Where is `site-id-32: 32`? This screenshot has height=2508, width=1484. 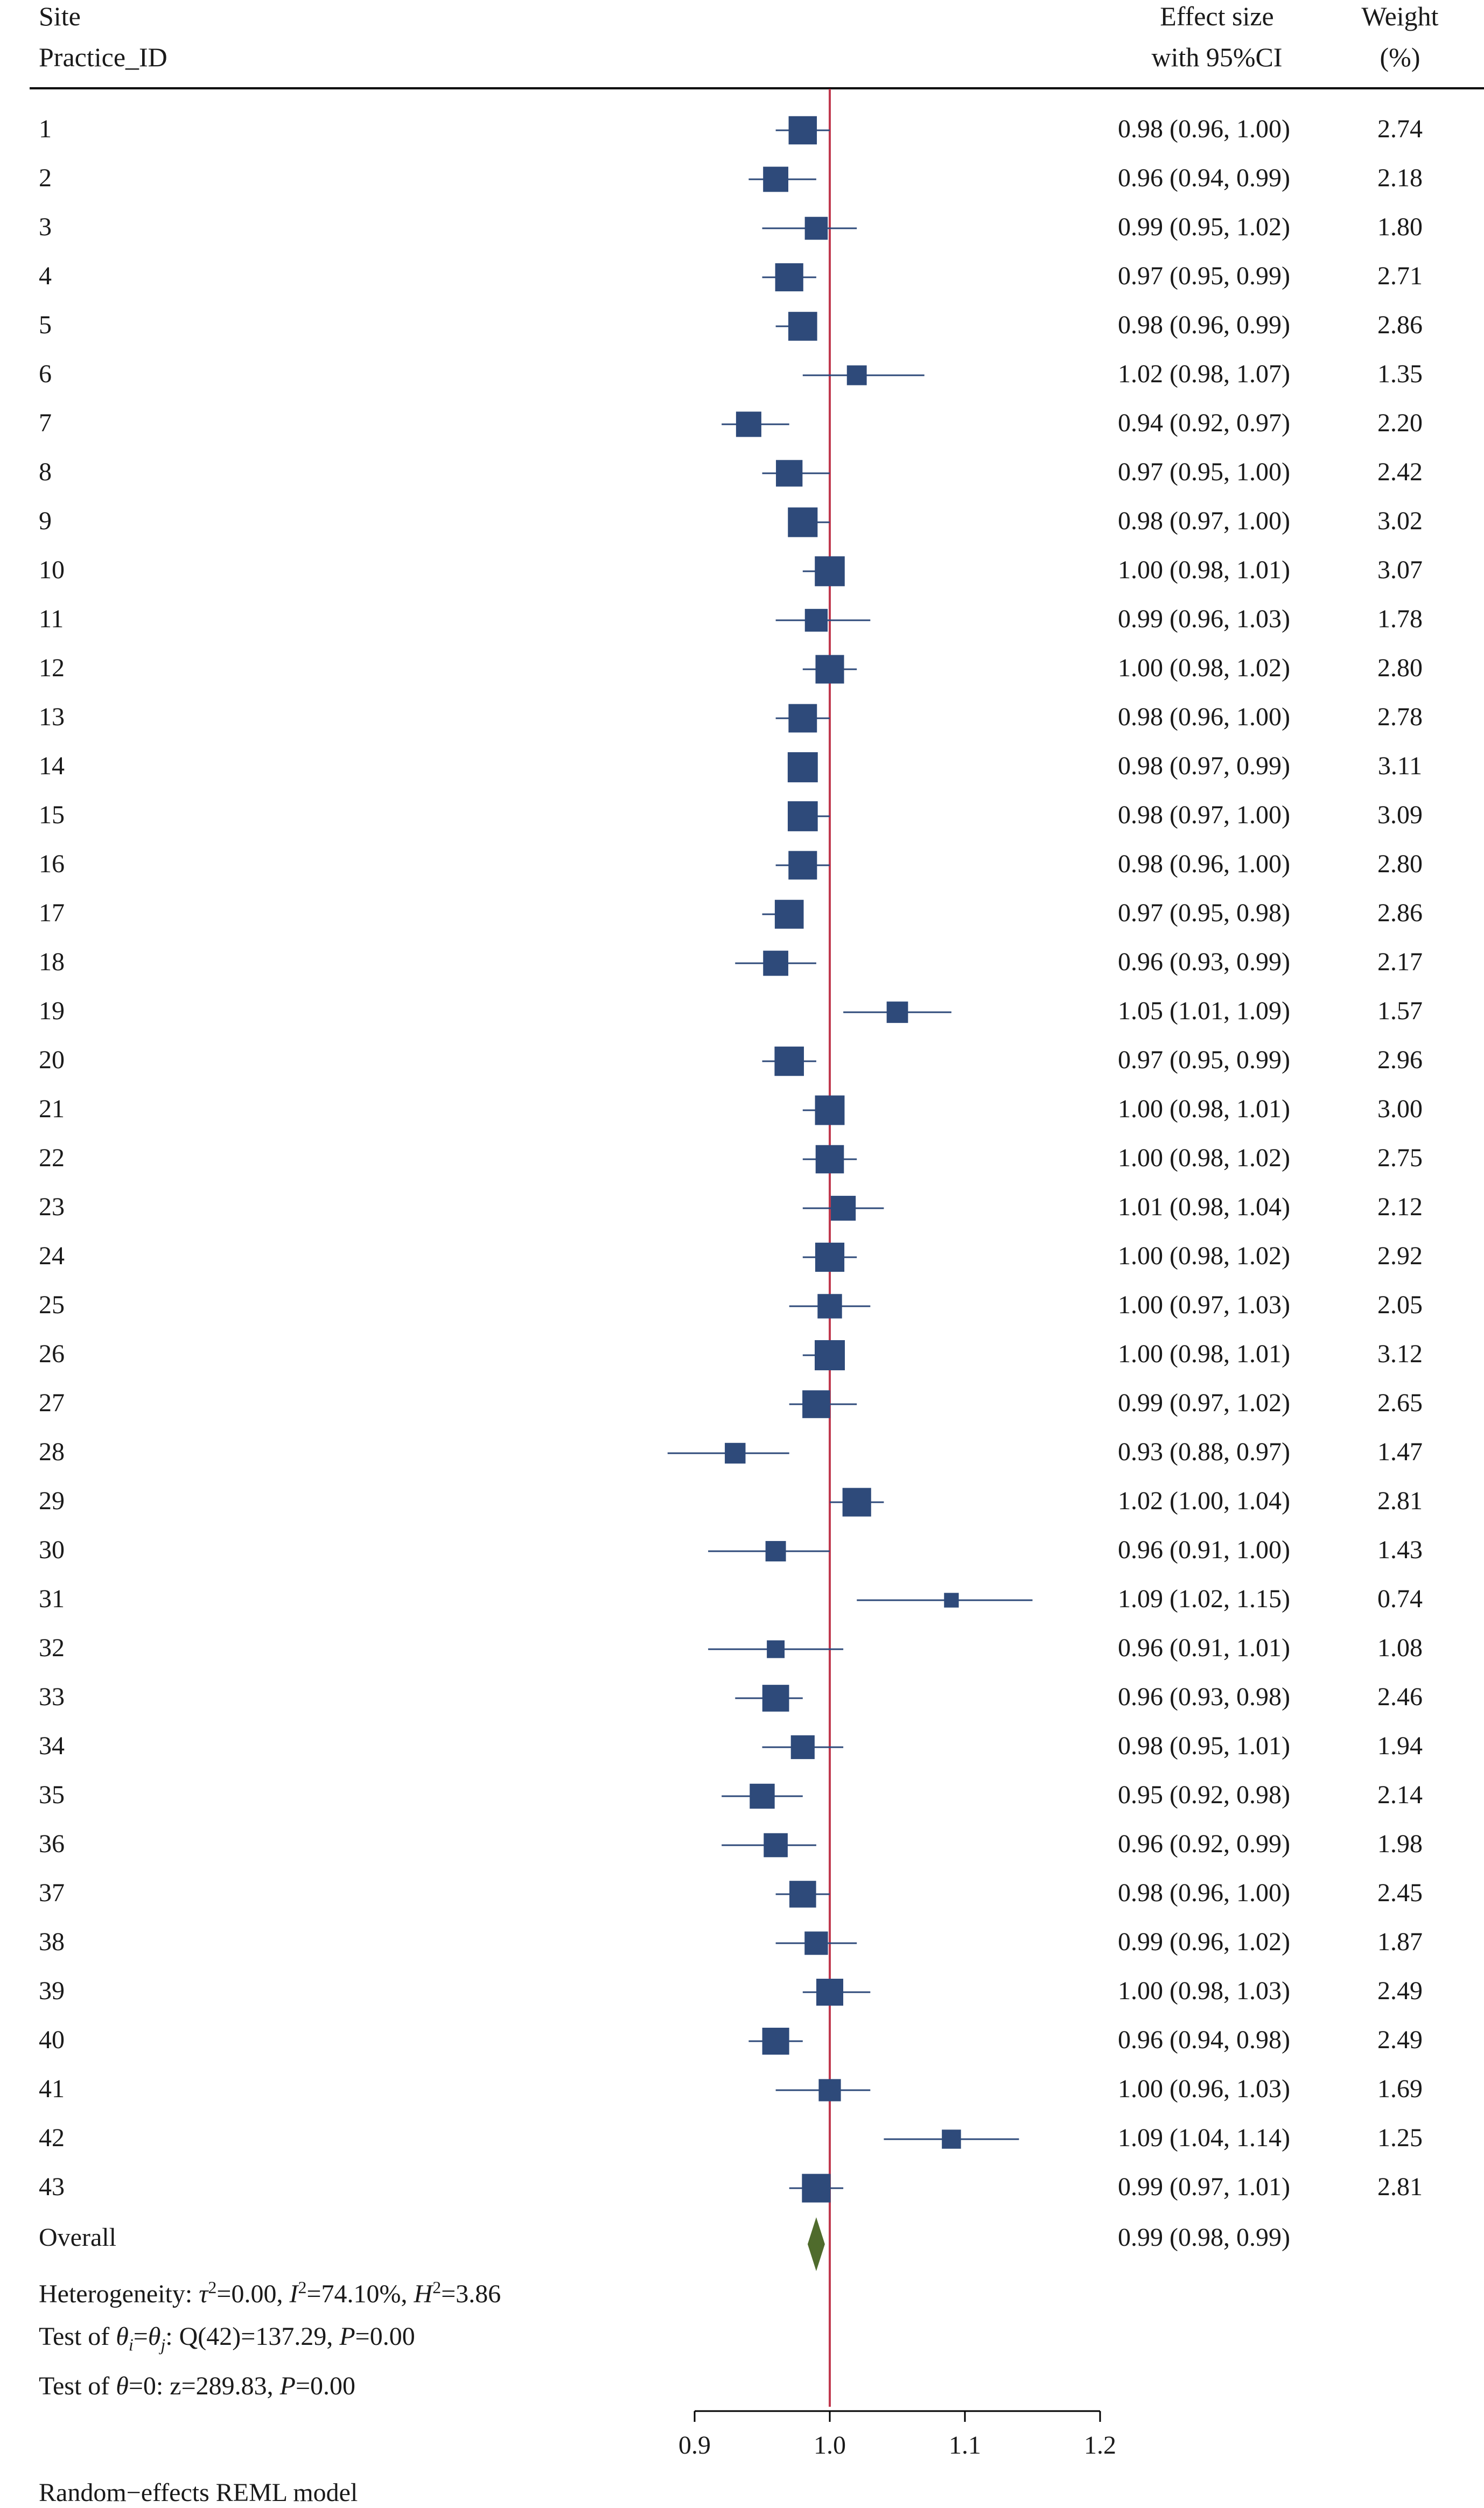
site-id-32: 32 is located at coordinates (52, 1648).